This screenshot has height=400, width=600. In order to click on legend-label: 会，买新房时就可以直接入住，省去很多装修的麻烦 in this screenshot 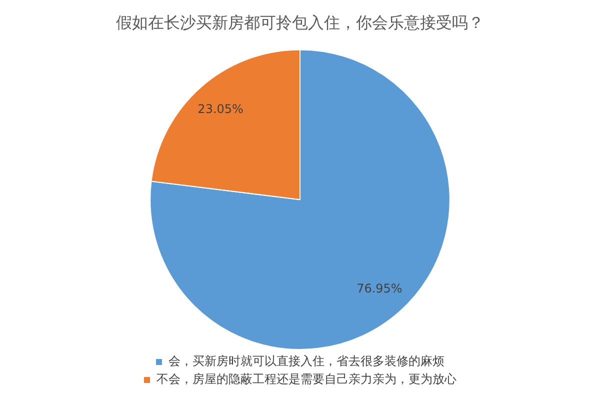, I will do `click(306, 361)`.